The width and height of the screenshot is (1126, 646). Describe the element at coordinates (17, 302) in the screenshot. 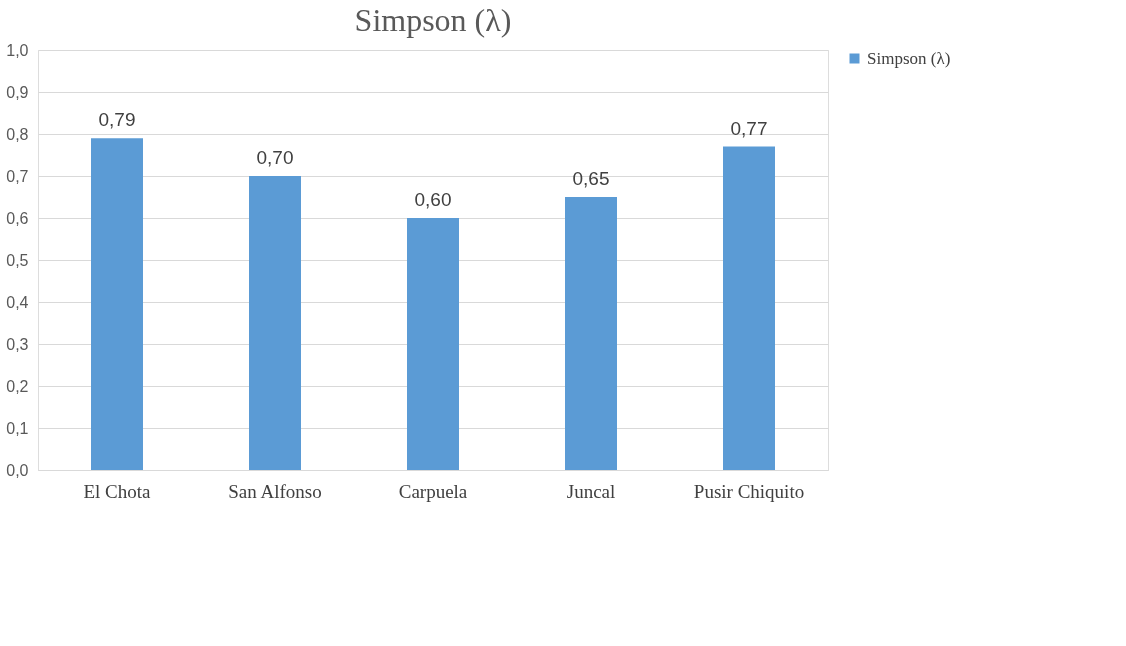

I see `y-tick-label: 0,4` at that location.